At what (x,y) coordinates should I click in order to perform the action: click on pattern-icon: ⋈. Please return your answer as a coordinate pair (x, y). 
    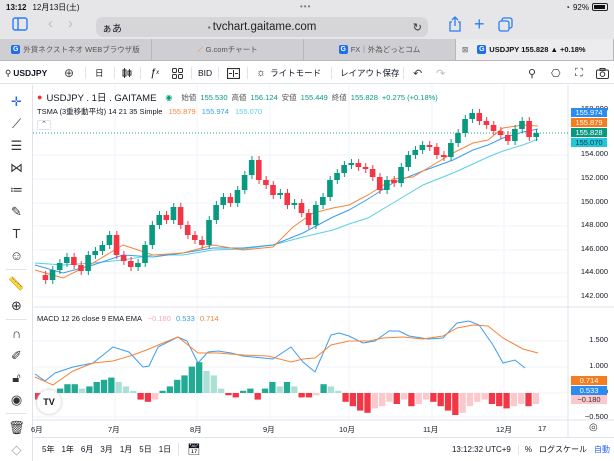
    Looking at the image, I should click on (16, 167).